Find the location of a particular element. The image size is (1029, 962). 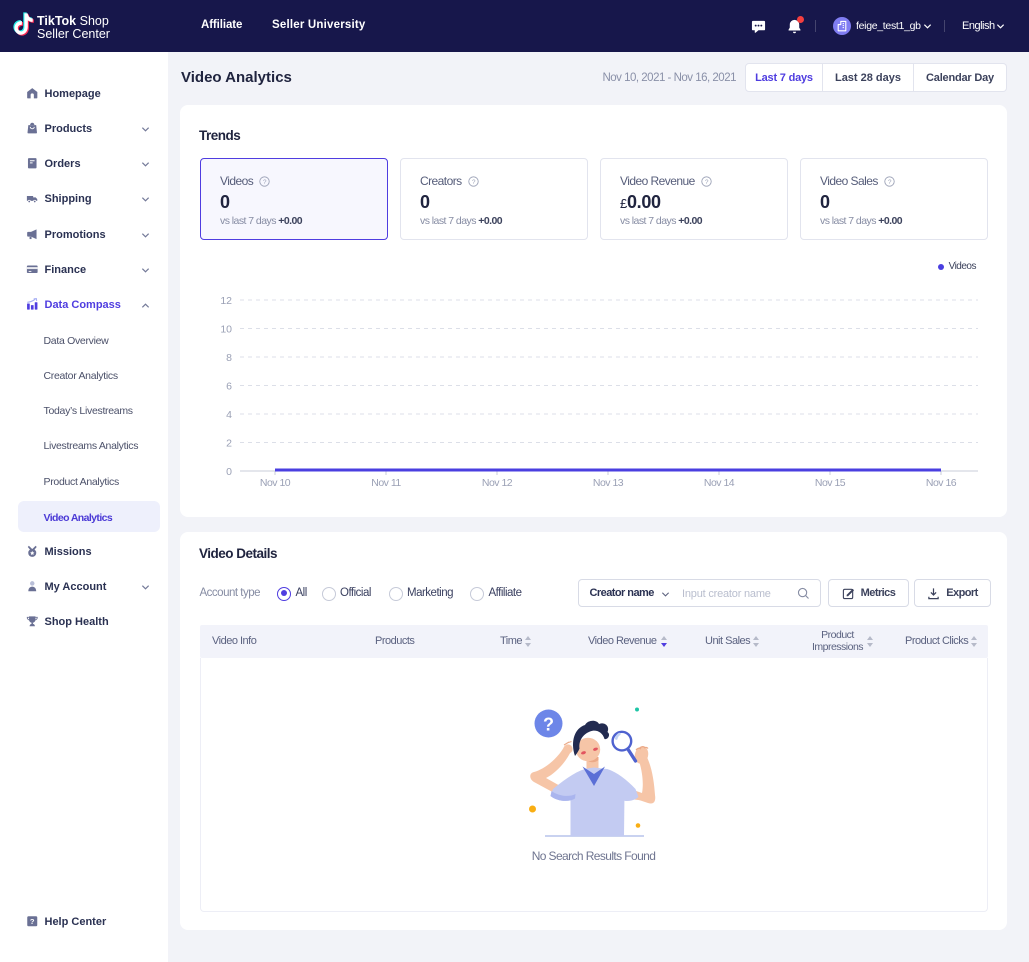

svg-text: 6 is located at coordinates (229, 387).